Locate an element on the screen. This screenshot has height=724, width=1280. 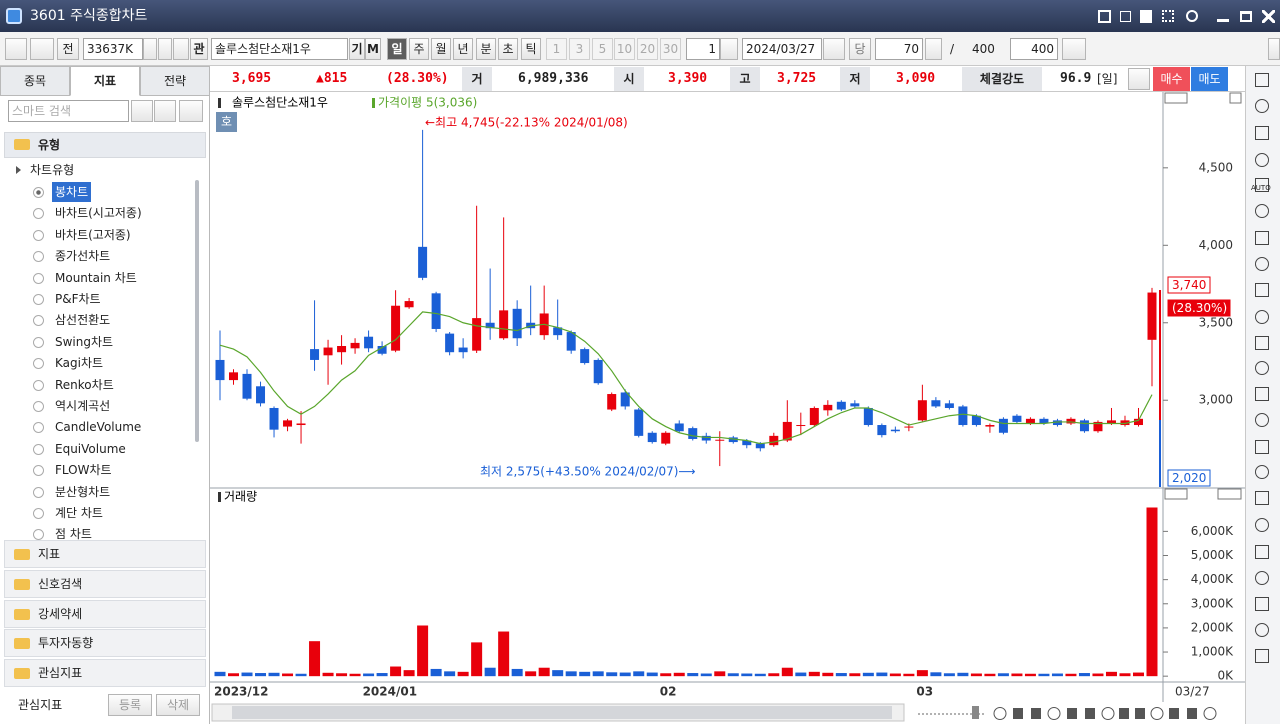
interval-button: 20 is located at coordinates (647, 49).